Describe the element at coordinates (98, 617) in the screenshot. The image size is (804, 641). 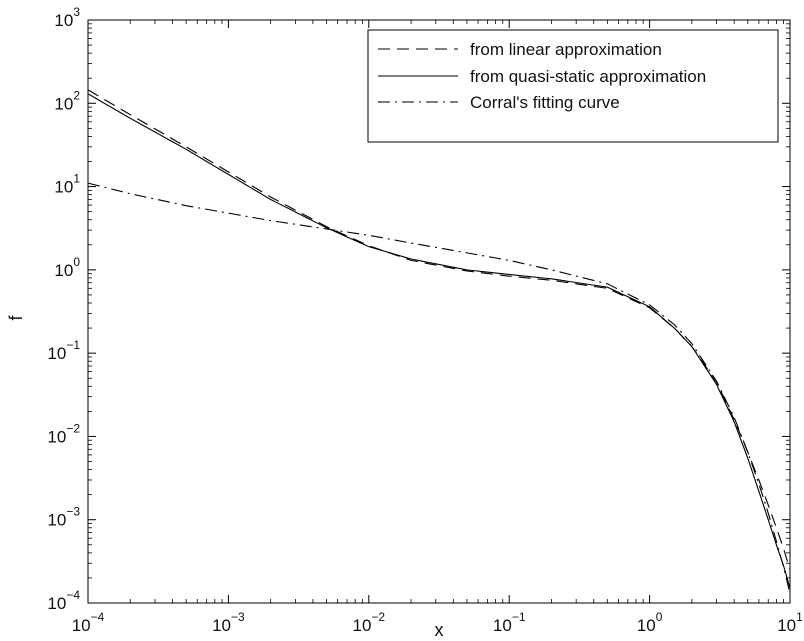
I see `x-tick-exponent: −4` at that location.